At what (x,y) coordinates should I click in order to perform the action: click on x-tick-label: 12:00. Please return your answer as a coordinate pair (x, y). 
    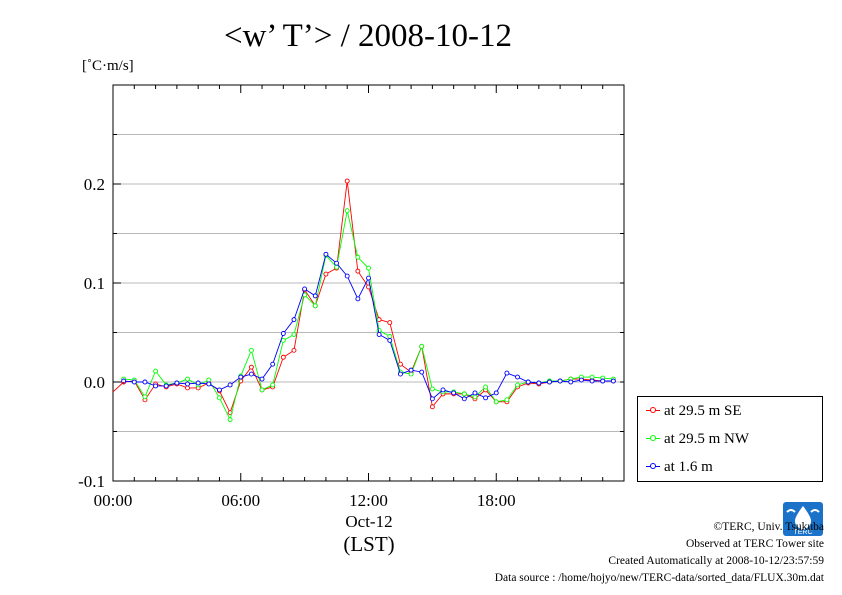
    Looking at the image, I should click on (368, 500).